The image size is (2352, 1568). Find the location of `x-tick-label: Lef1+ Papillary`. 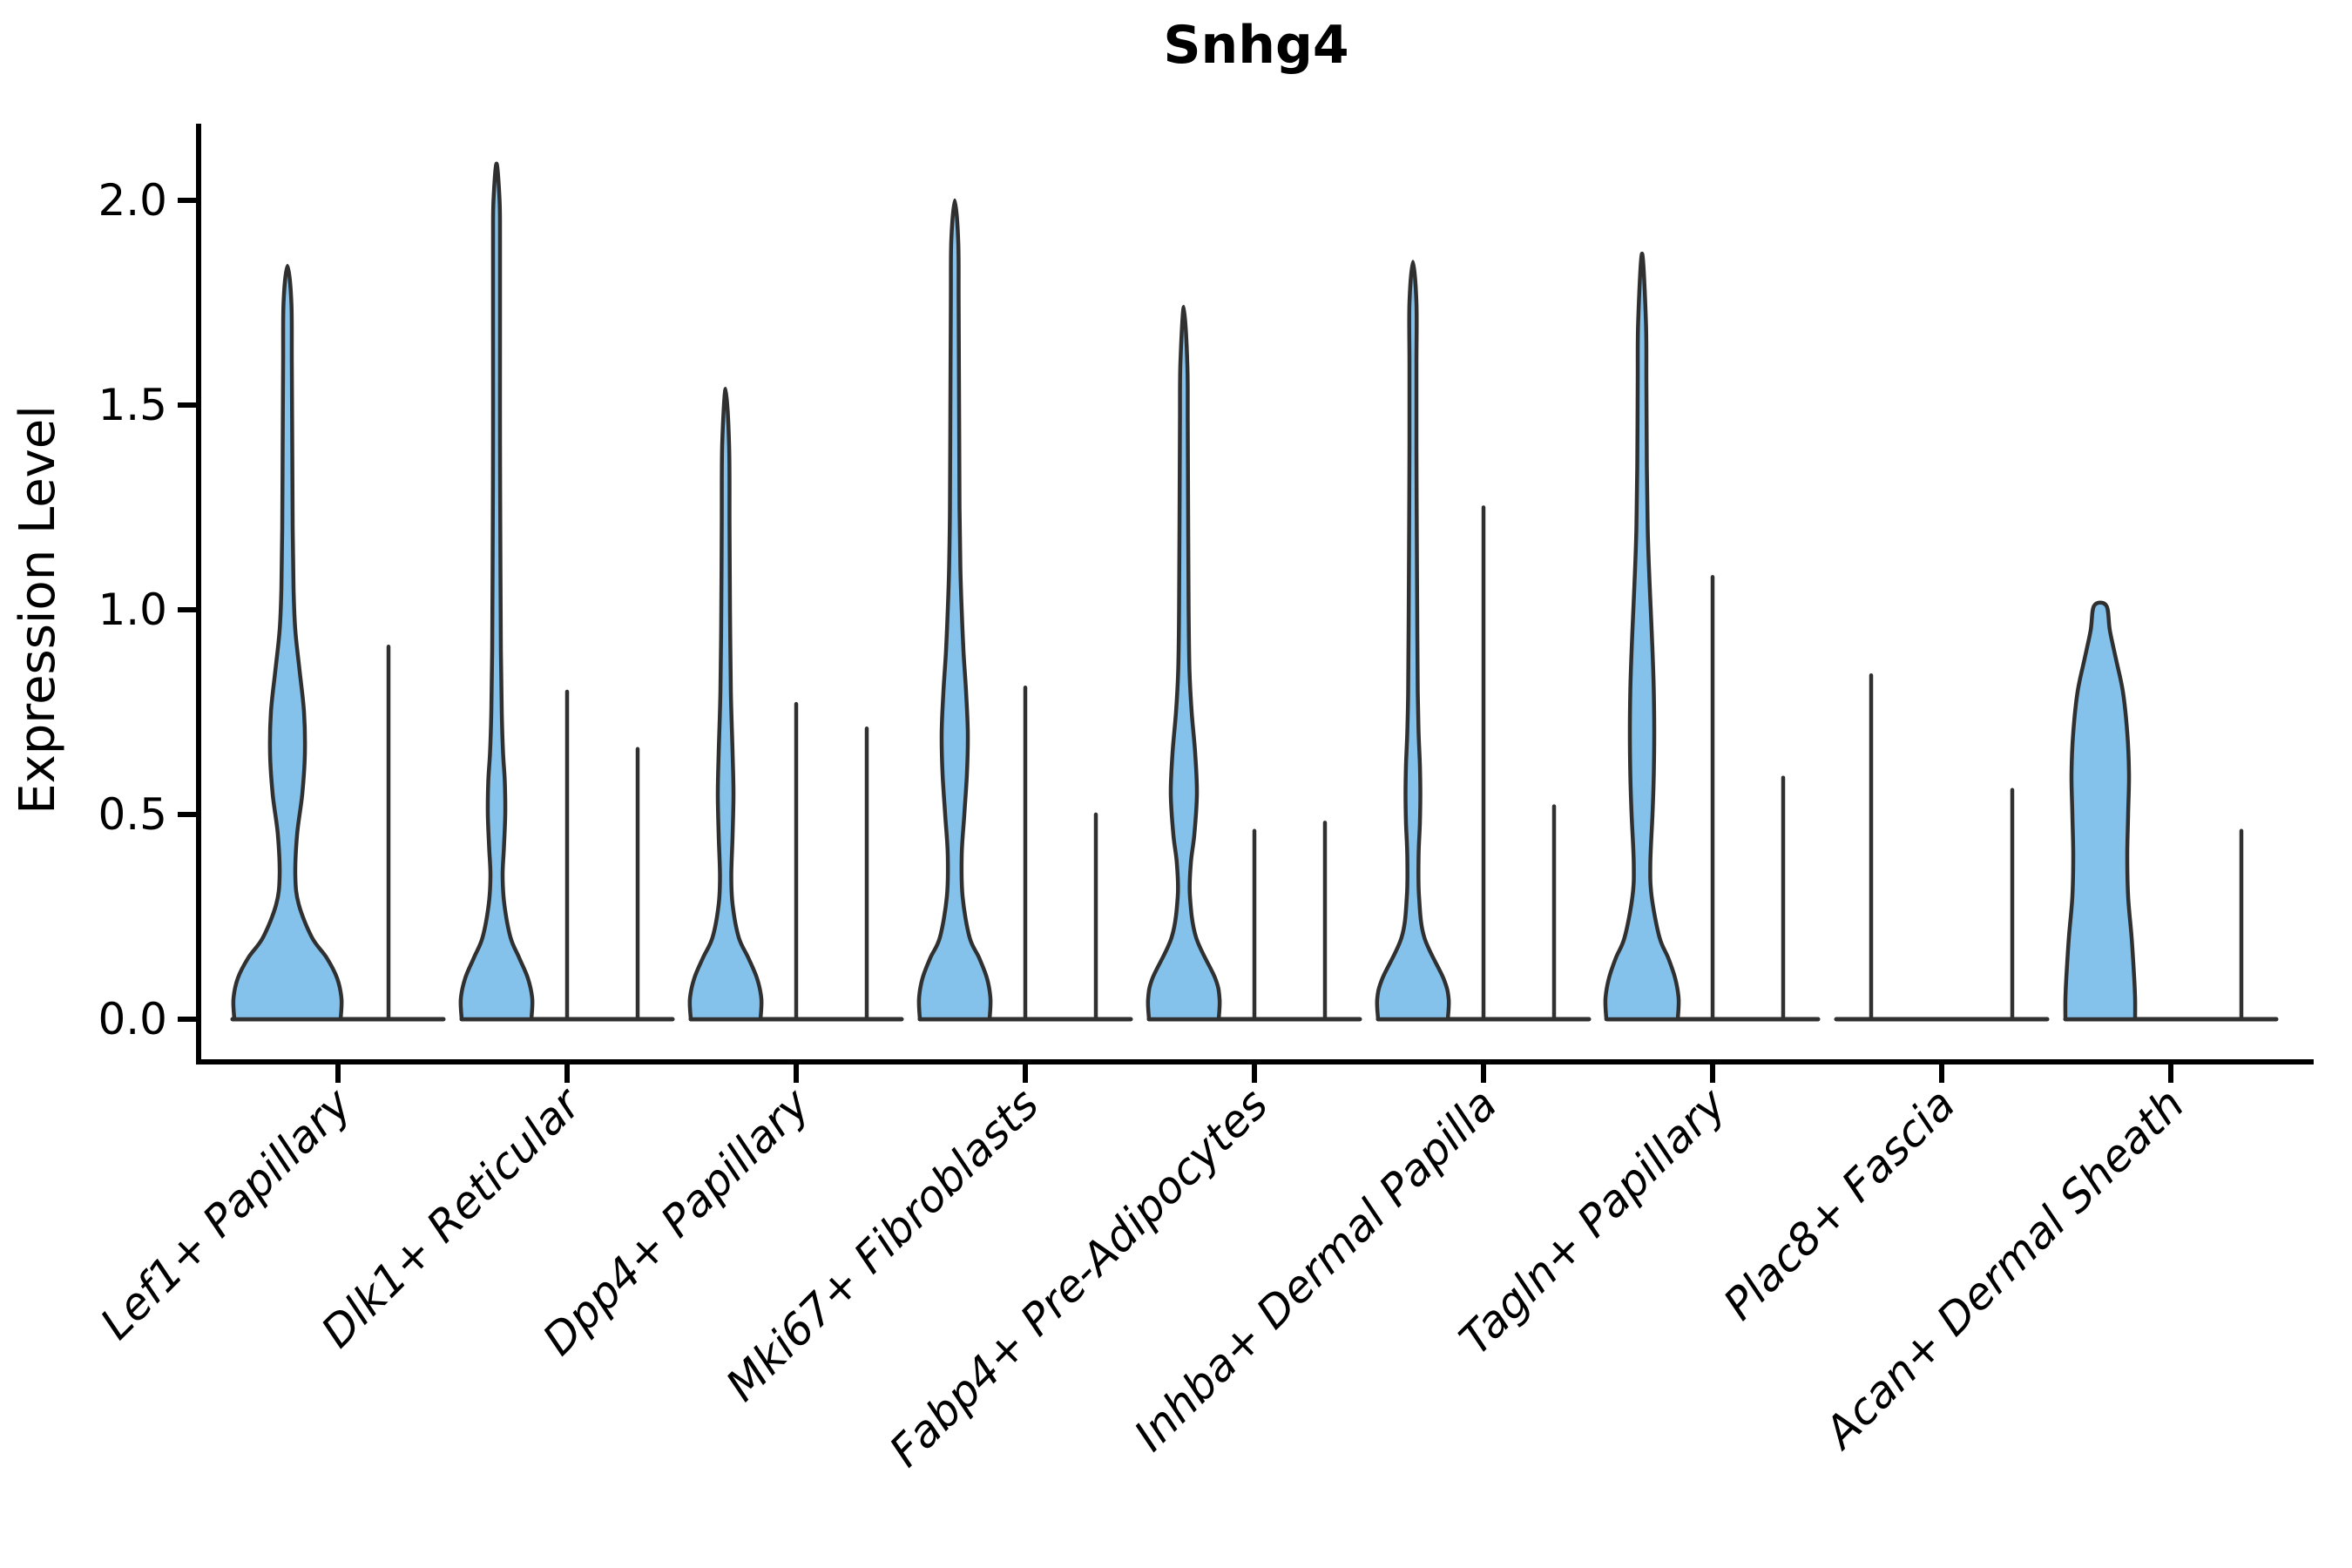

x-tick-label: Lef1+ Papillary is located at coordinates (226, 1213).